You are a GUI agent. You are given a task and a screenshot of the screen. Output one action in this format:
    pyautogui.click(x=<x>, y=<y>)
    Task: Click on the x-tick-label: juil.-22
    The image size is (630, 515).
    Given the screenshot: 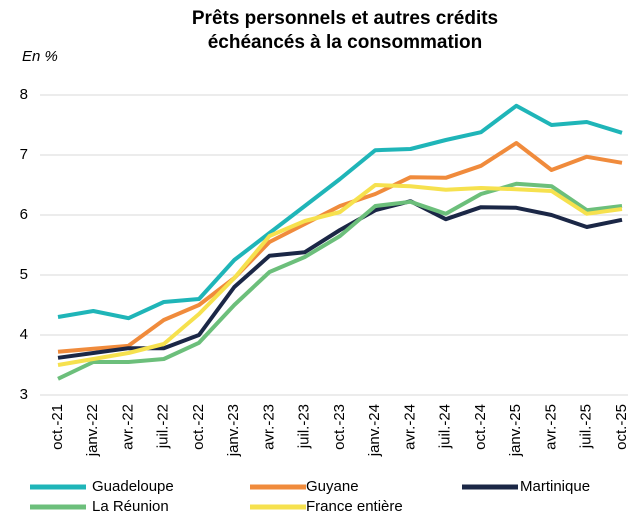 What is the action you would take?
    pyautogui.click(x=163, y=426)
    